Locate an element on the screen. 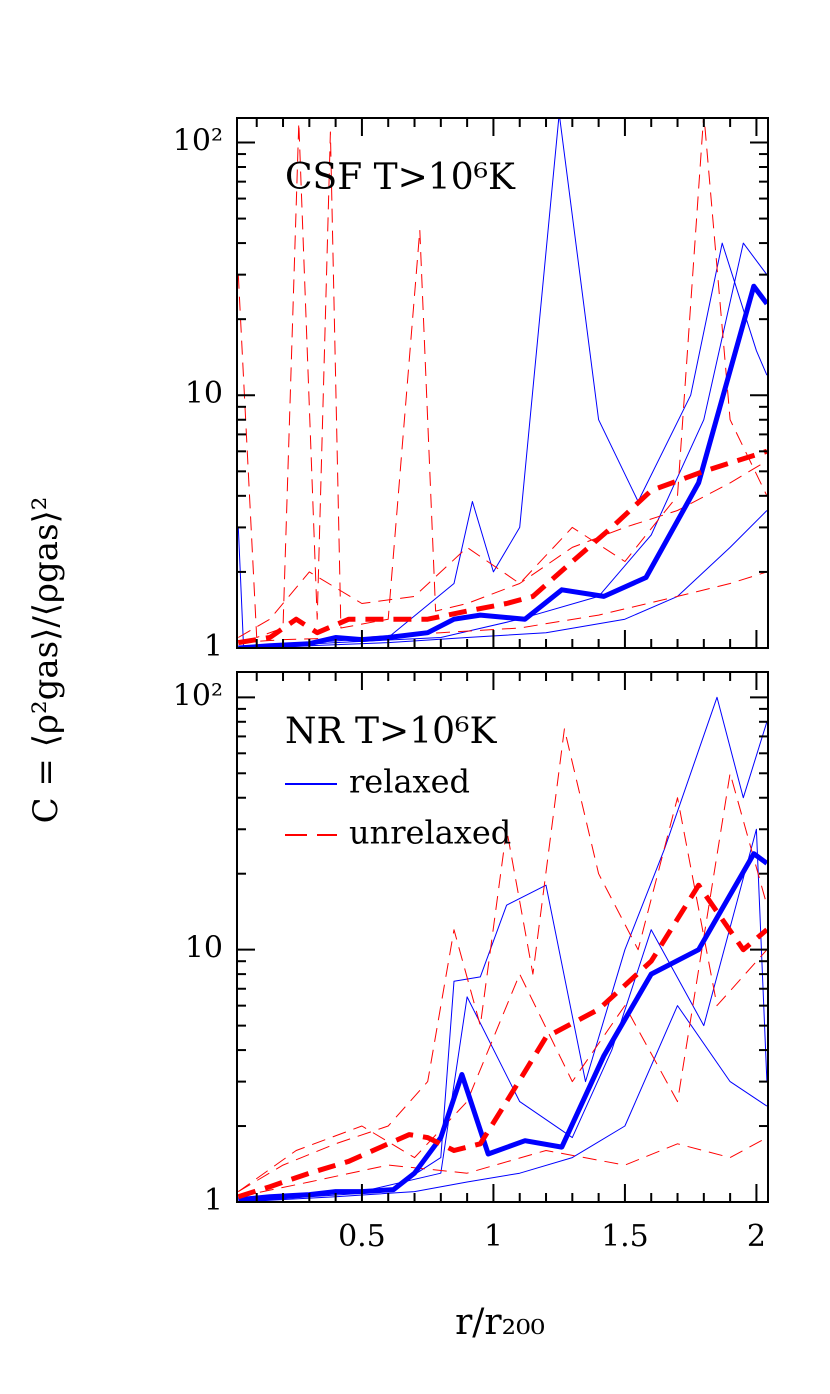  legend-label: relaxed is located at coordinates (409, 782).